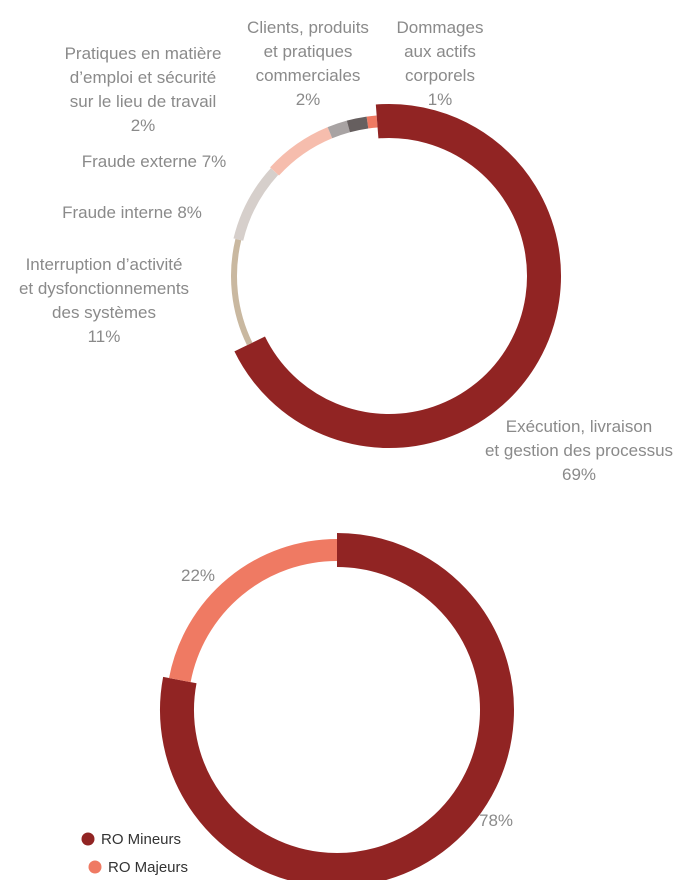  I want to click on risk-label-2-line: Fraude interne 8%, so click(132, 212).